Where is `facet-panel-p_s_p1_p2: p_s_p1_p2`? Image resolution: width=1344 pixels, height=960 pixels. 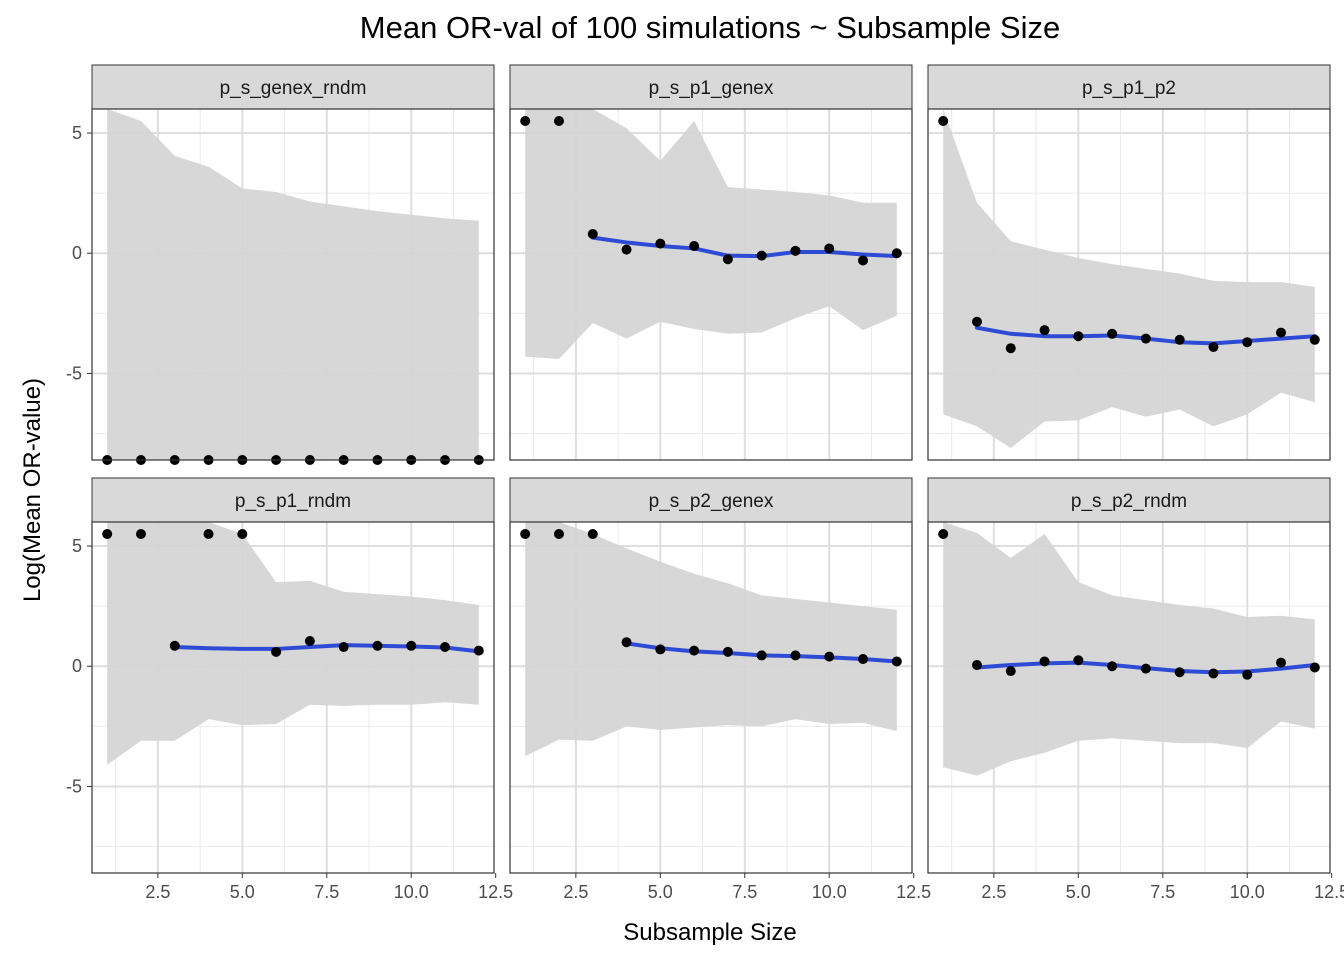
facet-panel-p_s_p1_p2: p_s_p1_p2 is located at coordinates (1129, 262).